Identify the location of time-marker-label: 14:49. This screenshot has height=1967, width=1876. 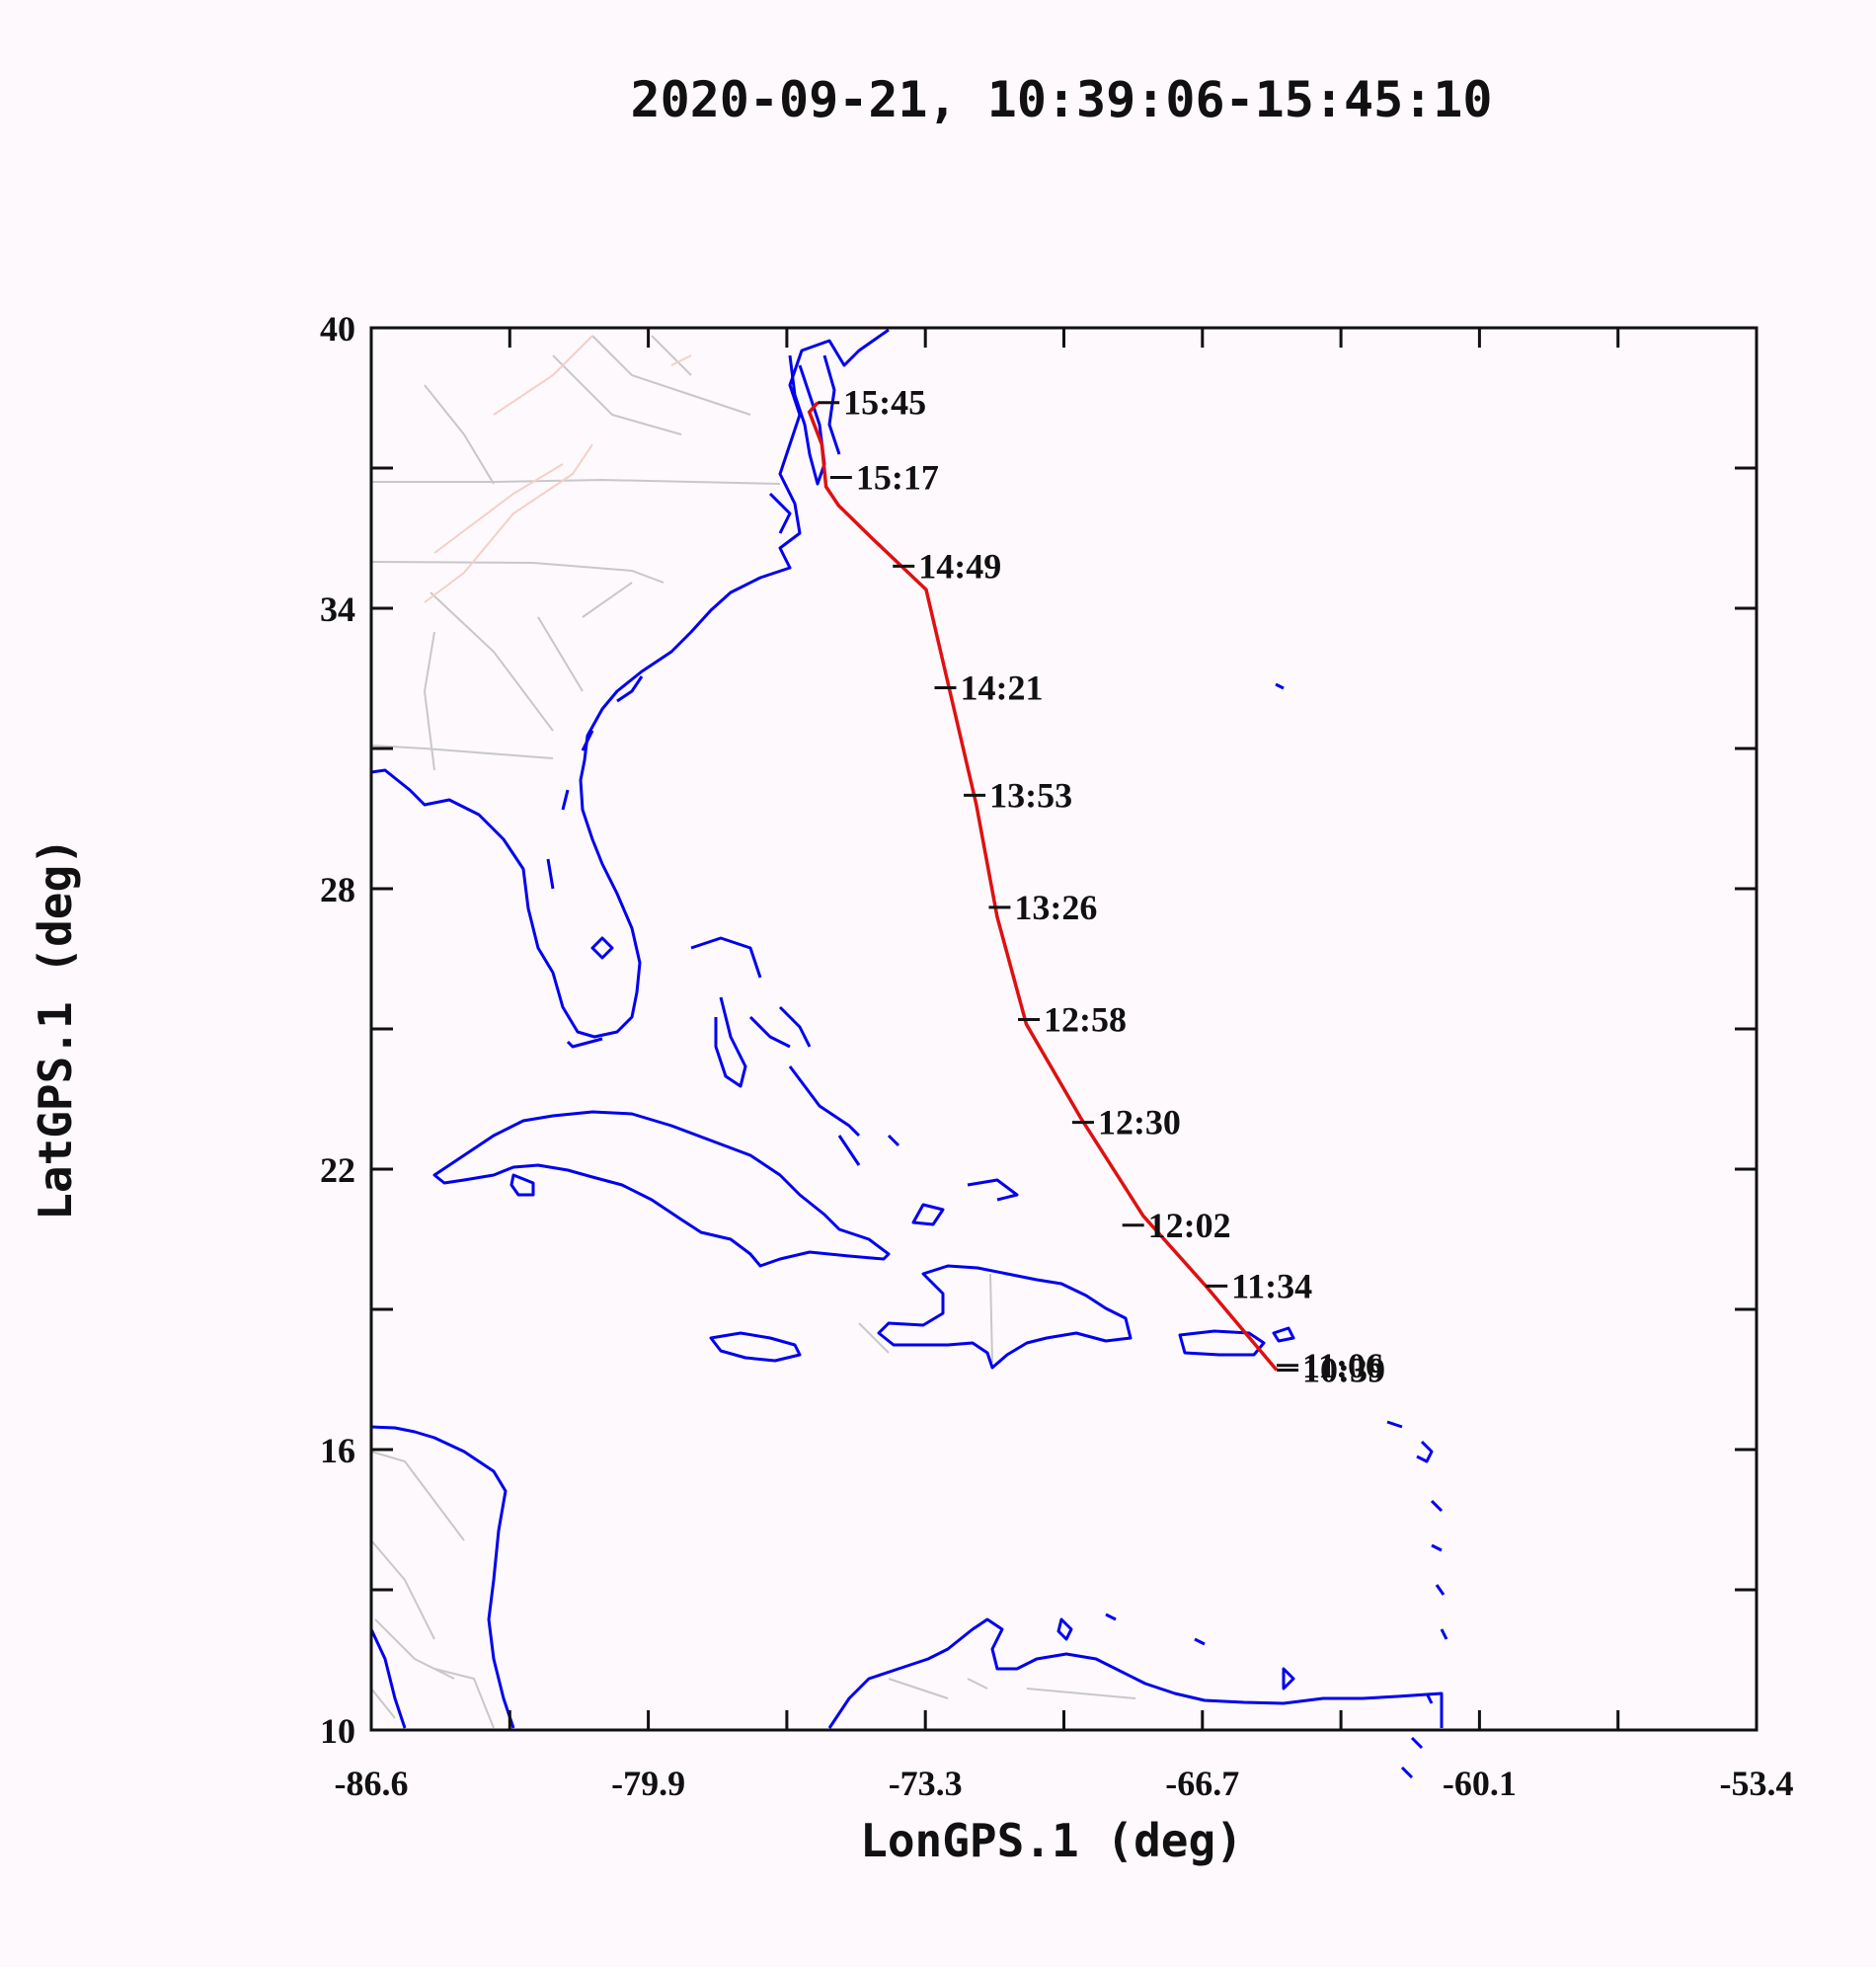
(960, 566).